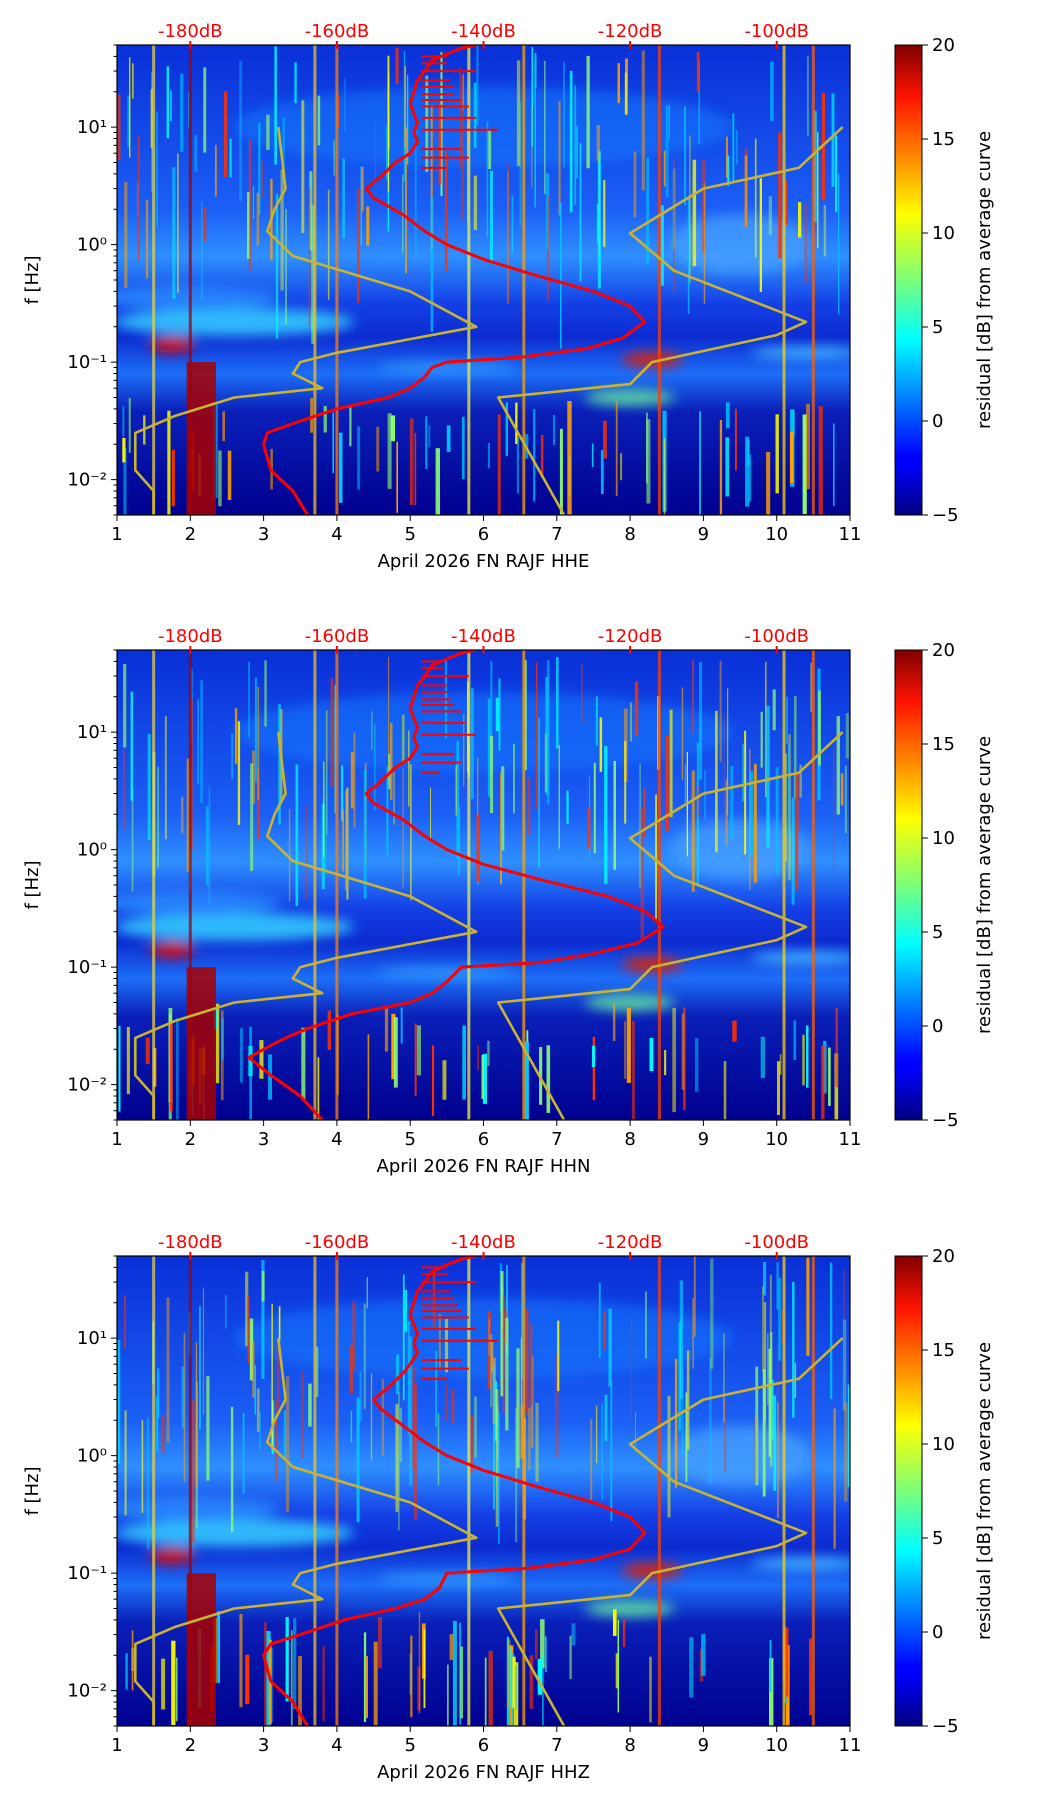 The height and width of the screenshot is (1806, 1052). Describe the element at coordinates (483, 1772) in the screenshot. I see `x-axis-label: April 2026 FN RAJF HHZ` at that location.